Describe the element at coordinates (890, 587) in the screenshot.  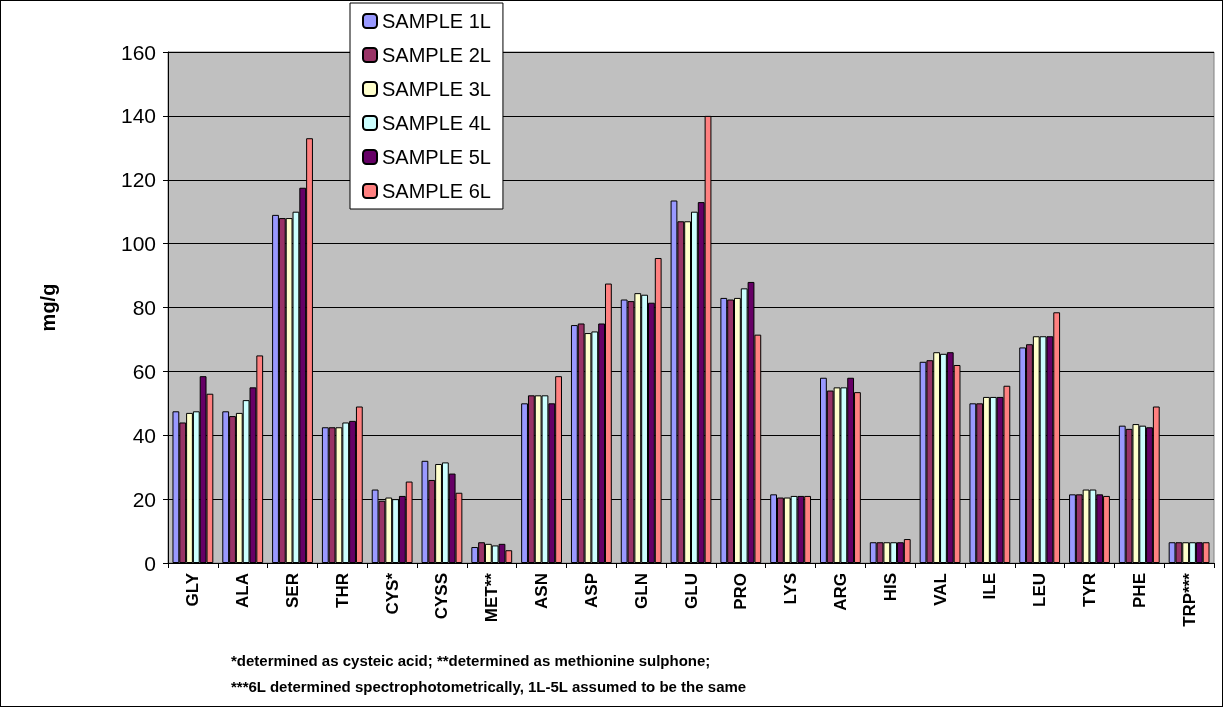
I see `x-tick-label: HIS` at that location.